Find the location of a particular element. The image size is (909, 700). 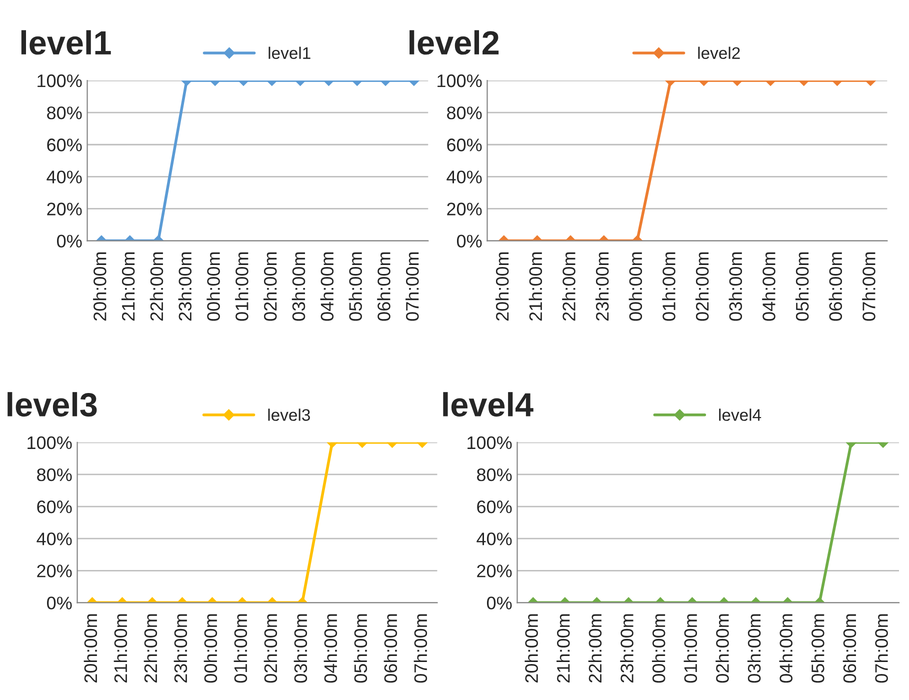

legend-label: level2 is located at coordinates (719, 52).